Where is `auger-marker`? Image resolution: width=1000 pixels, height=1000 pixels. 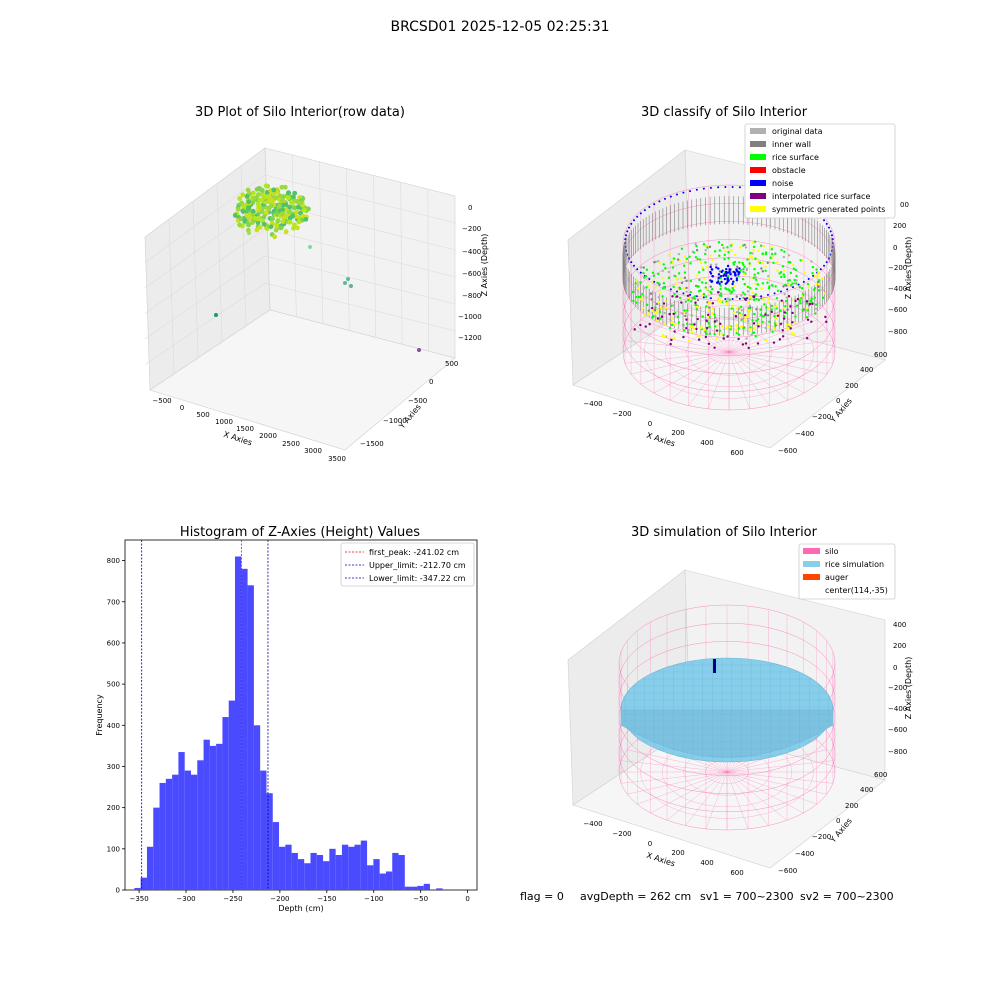 auger-marker is located at coordinates (714, 666).